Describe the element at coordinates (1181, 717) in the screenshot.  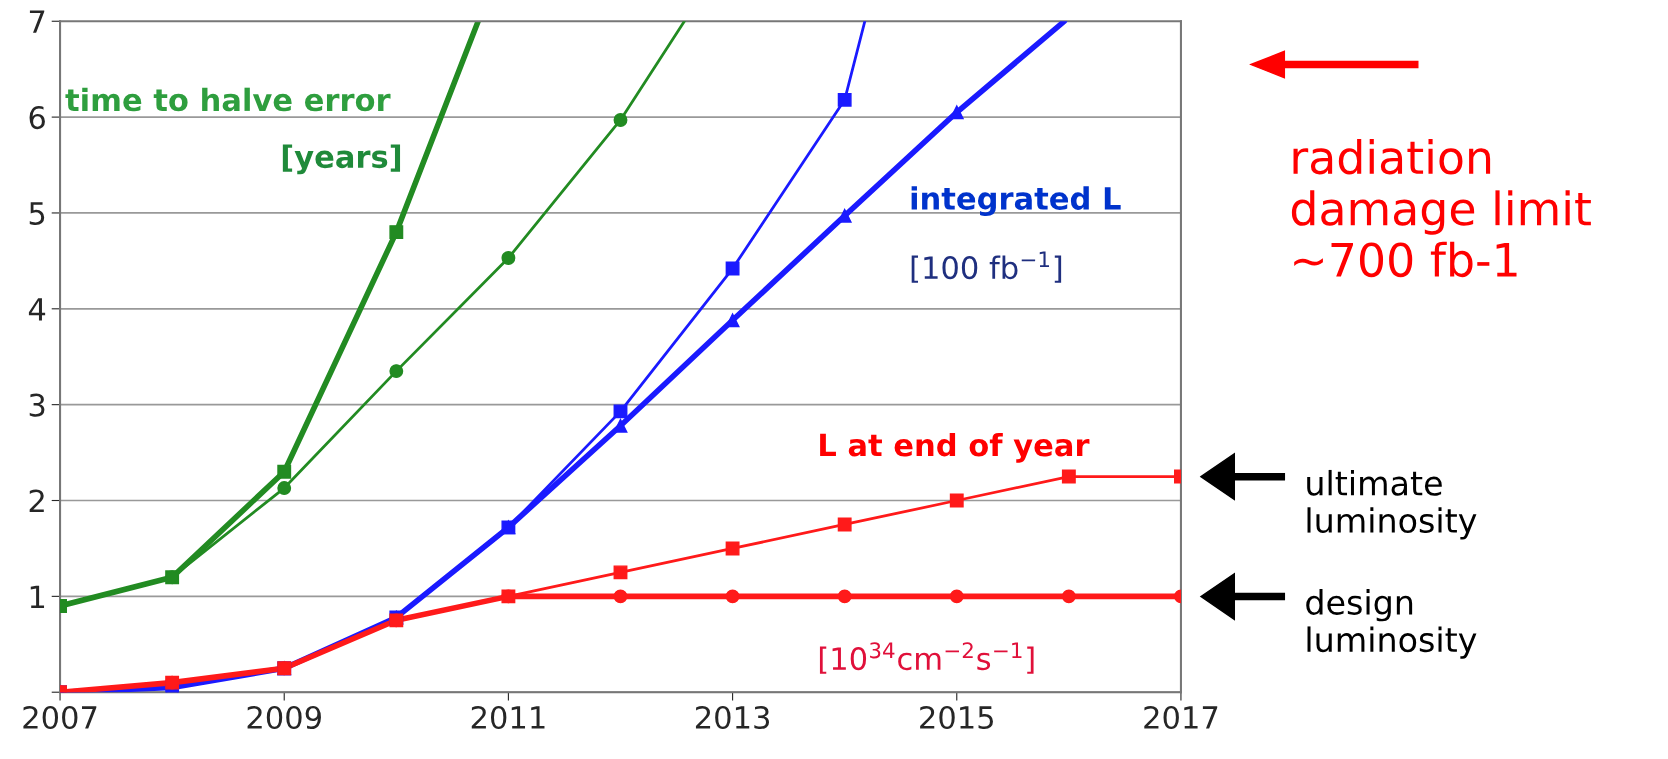
I see `x-tick-label: 2017` at that location.